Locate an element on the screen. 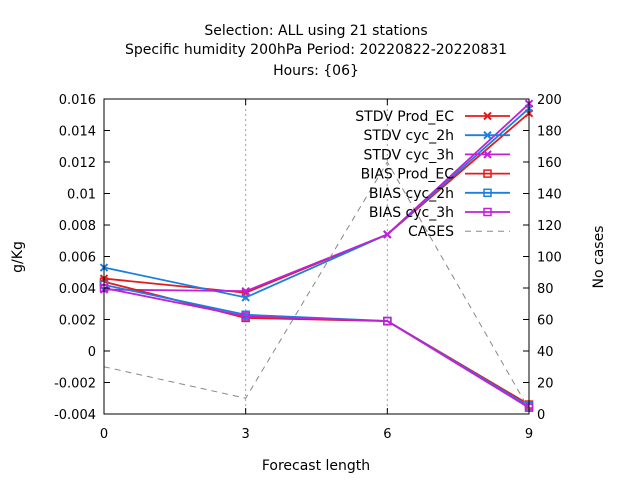  grid is located at coordinates (316, 256).